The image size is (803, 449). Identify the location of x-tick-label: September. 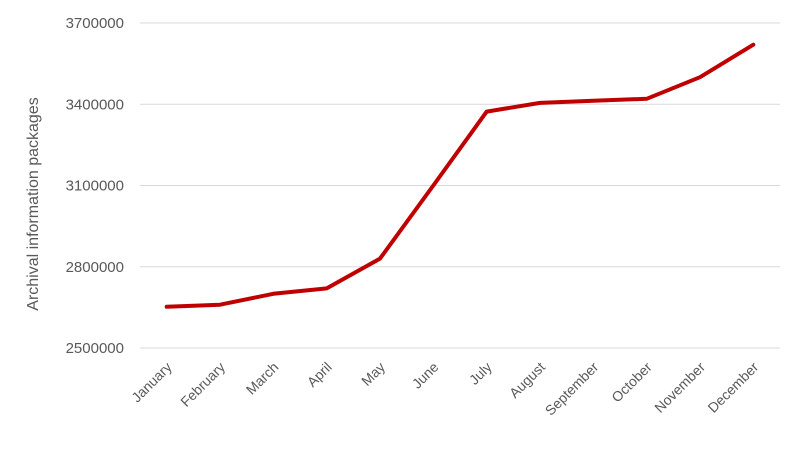
(572, 389).